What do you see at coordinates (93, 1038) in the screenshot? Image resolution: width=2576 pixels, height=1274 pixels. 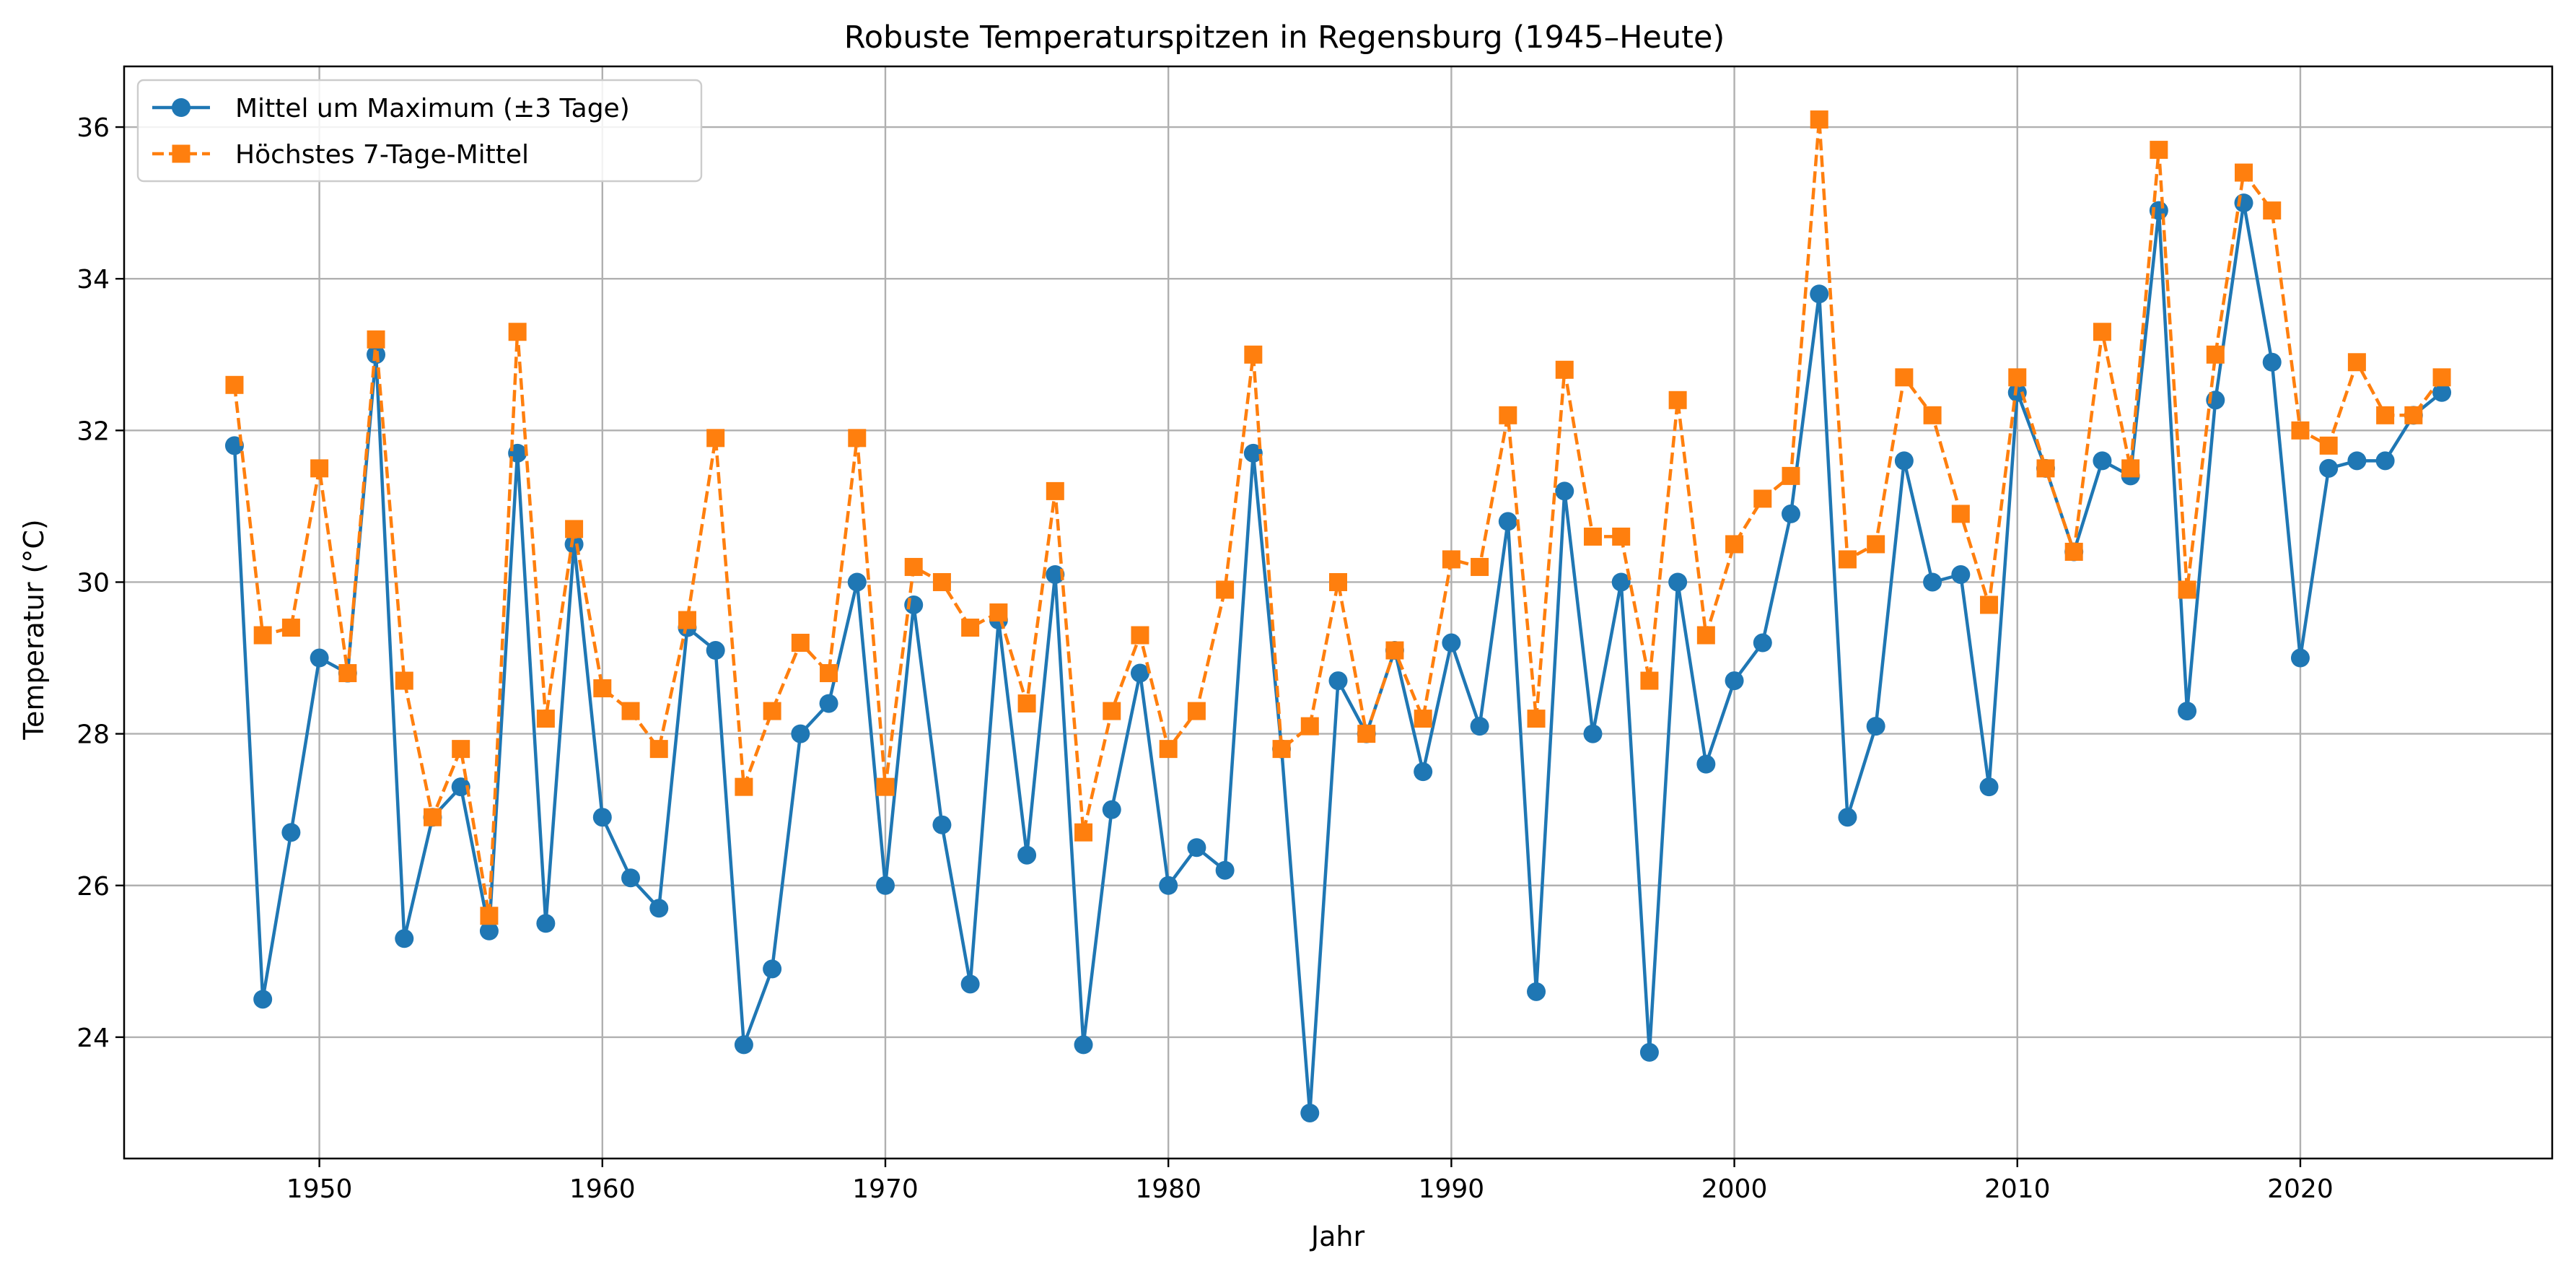 I see `y-tick-label: 24` at bounding box center [93, 1038].